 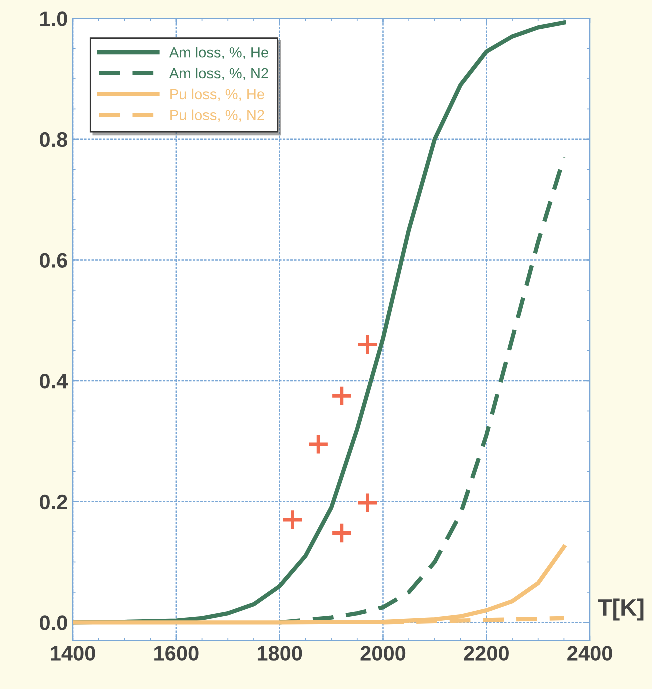 I want to click on x-tick-label: 2200, so click(x=486, y=653).